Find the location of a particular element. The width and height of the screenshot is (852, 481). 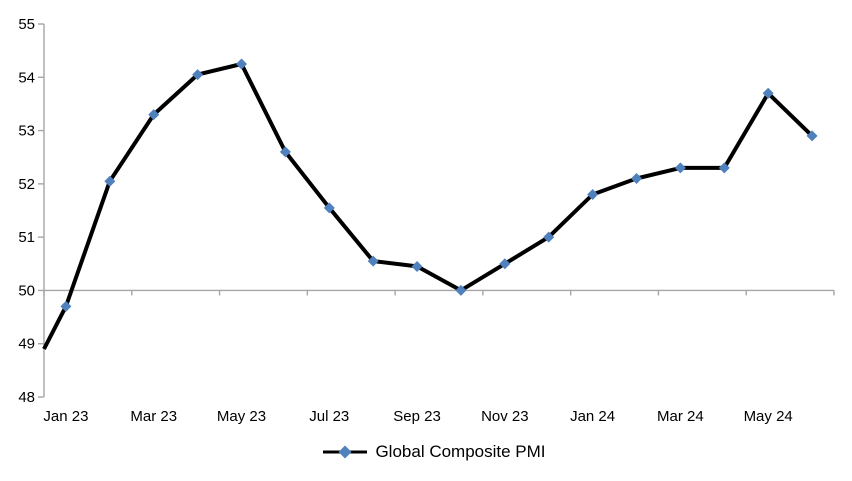

legend-diamond-icon is located at coordinates (345, 452).